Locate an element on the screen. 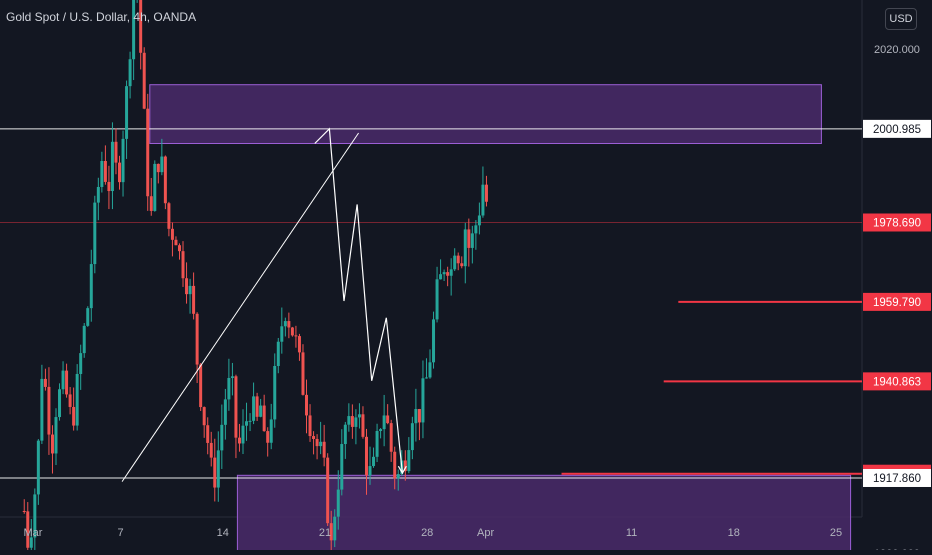 This screenshot has height=555, width=932. currency-button: USD is located at coordinates (901, 19).